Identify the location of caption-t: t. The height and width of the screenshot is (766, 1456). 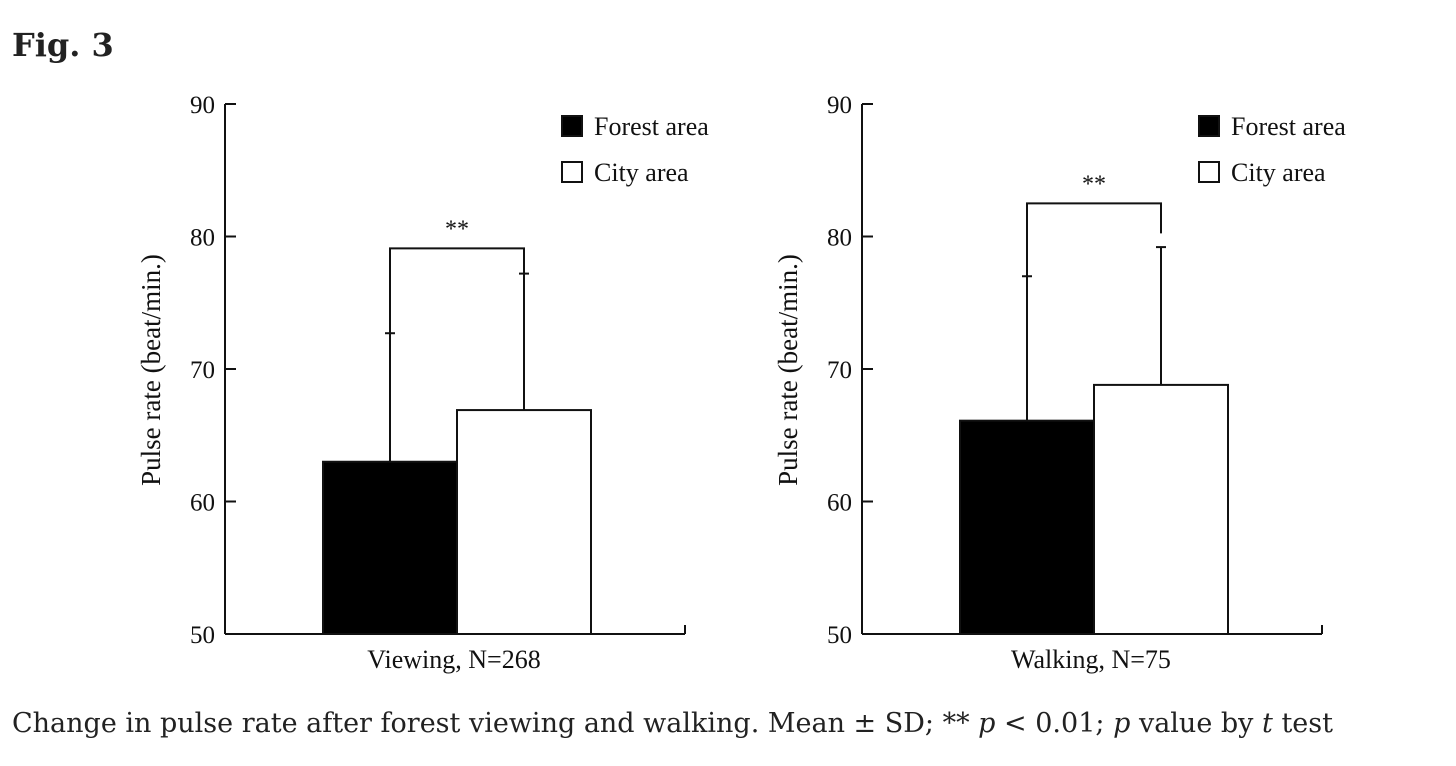
(1267, 723).